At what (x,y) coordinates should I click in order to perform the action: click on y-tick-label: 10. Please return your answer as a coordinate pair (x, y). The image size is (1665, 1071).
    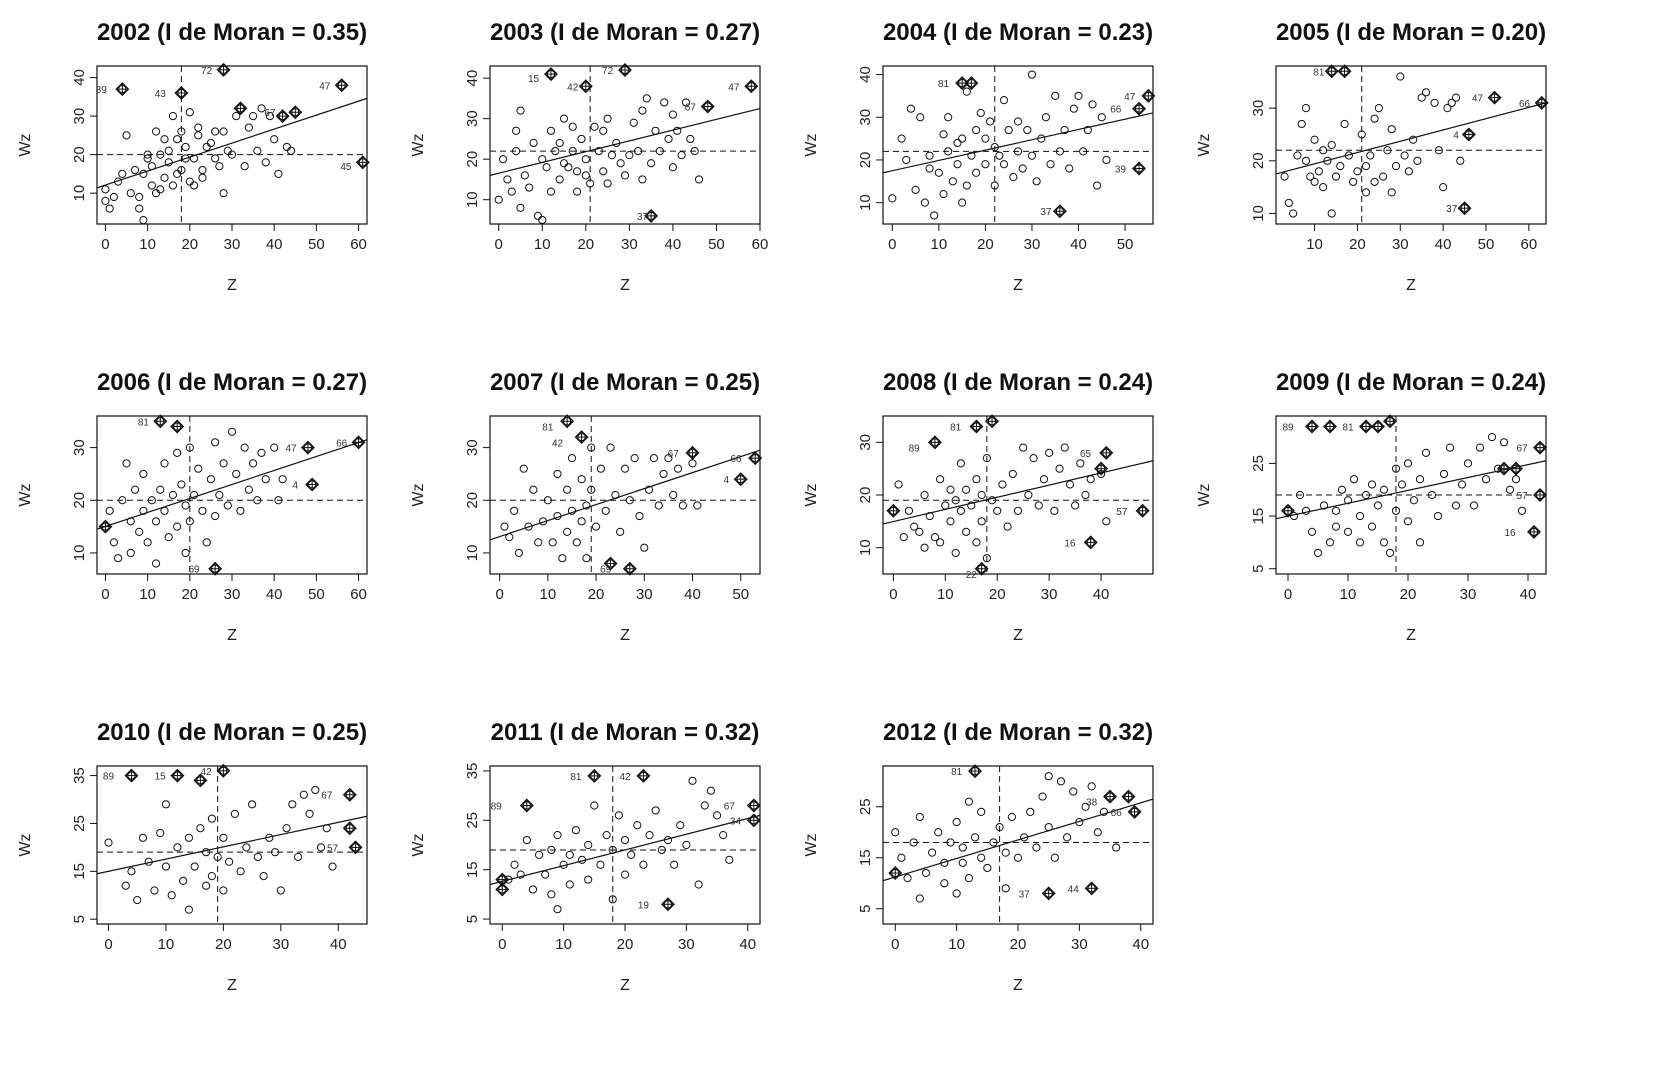
    Looking at the image, I should click on (79, 553).